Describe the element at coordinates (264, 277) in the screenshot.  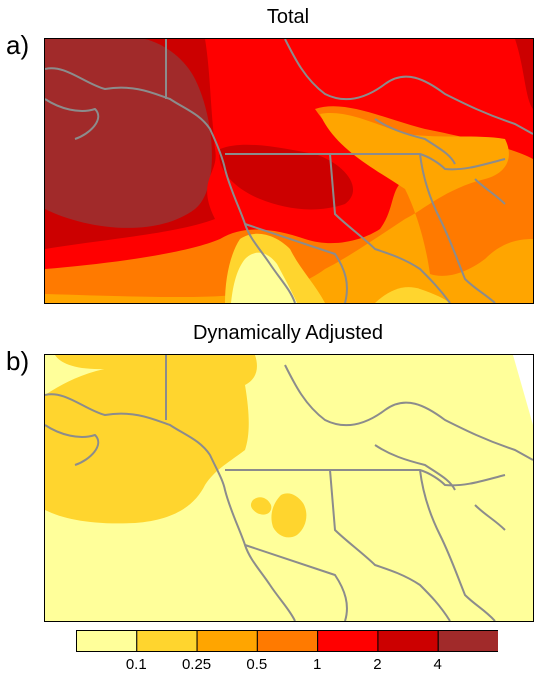
I see `contour-lt-0.1` at that location.